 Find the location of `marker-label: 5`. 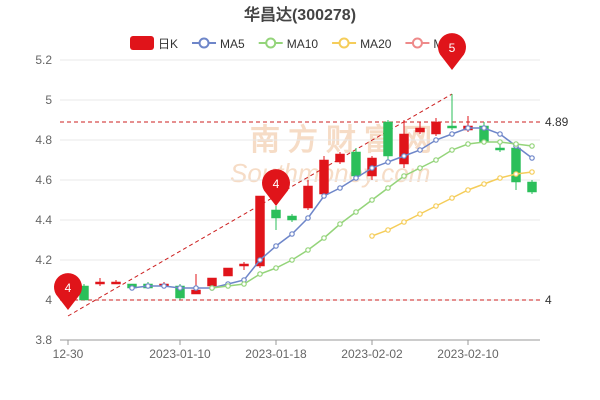

marker-label: 5 is located at coordinates (452, 48).